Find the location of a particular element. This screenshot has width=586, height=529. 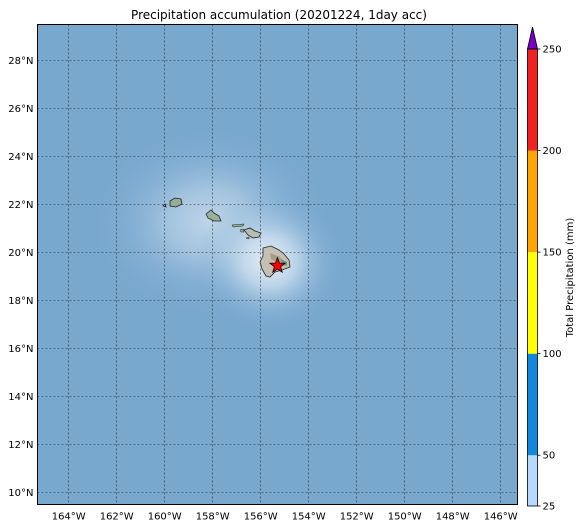

lat-tick-label: 10°N is located at coordinates (20, 493).